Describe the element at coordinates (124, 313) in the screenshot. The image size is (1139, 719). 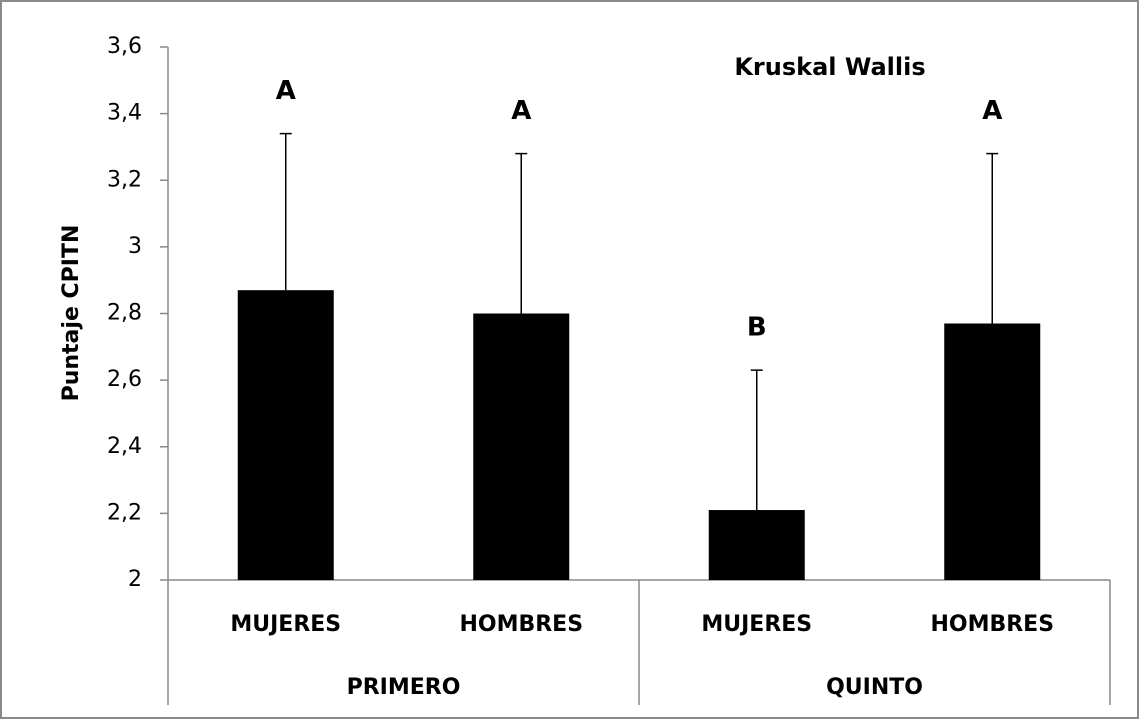
I see `y-tick-label: 2,8` at that location.